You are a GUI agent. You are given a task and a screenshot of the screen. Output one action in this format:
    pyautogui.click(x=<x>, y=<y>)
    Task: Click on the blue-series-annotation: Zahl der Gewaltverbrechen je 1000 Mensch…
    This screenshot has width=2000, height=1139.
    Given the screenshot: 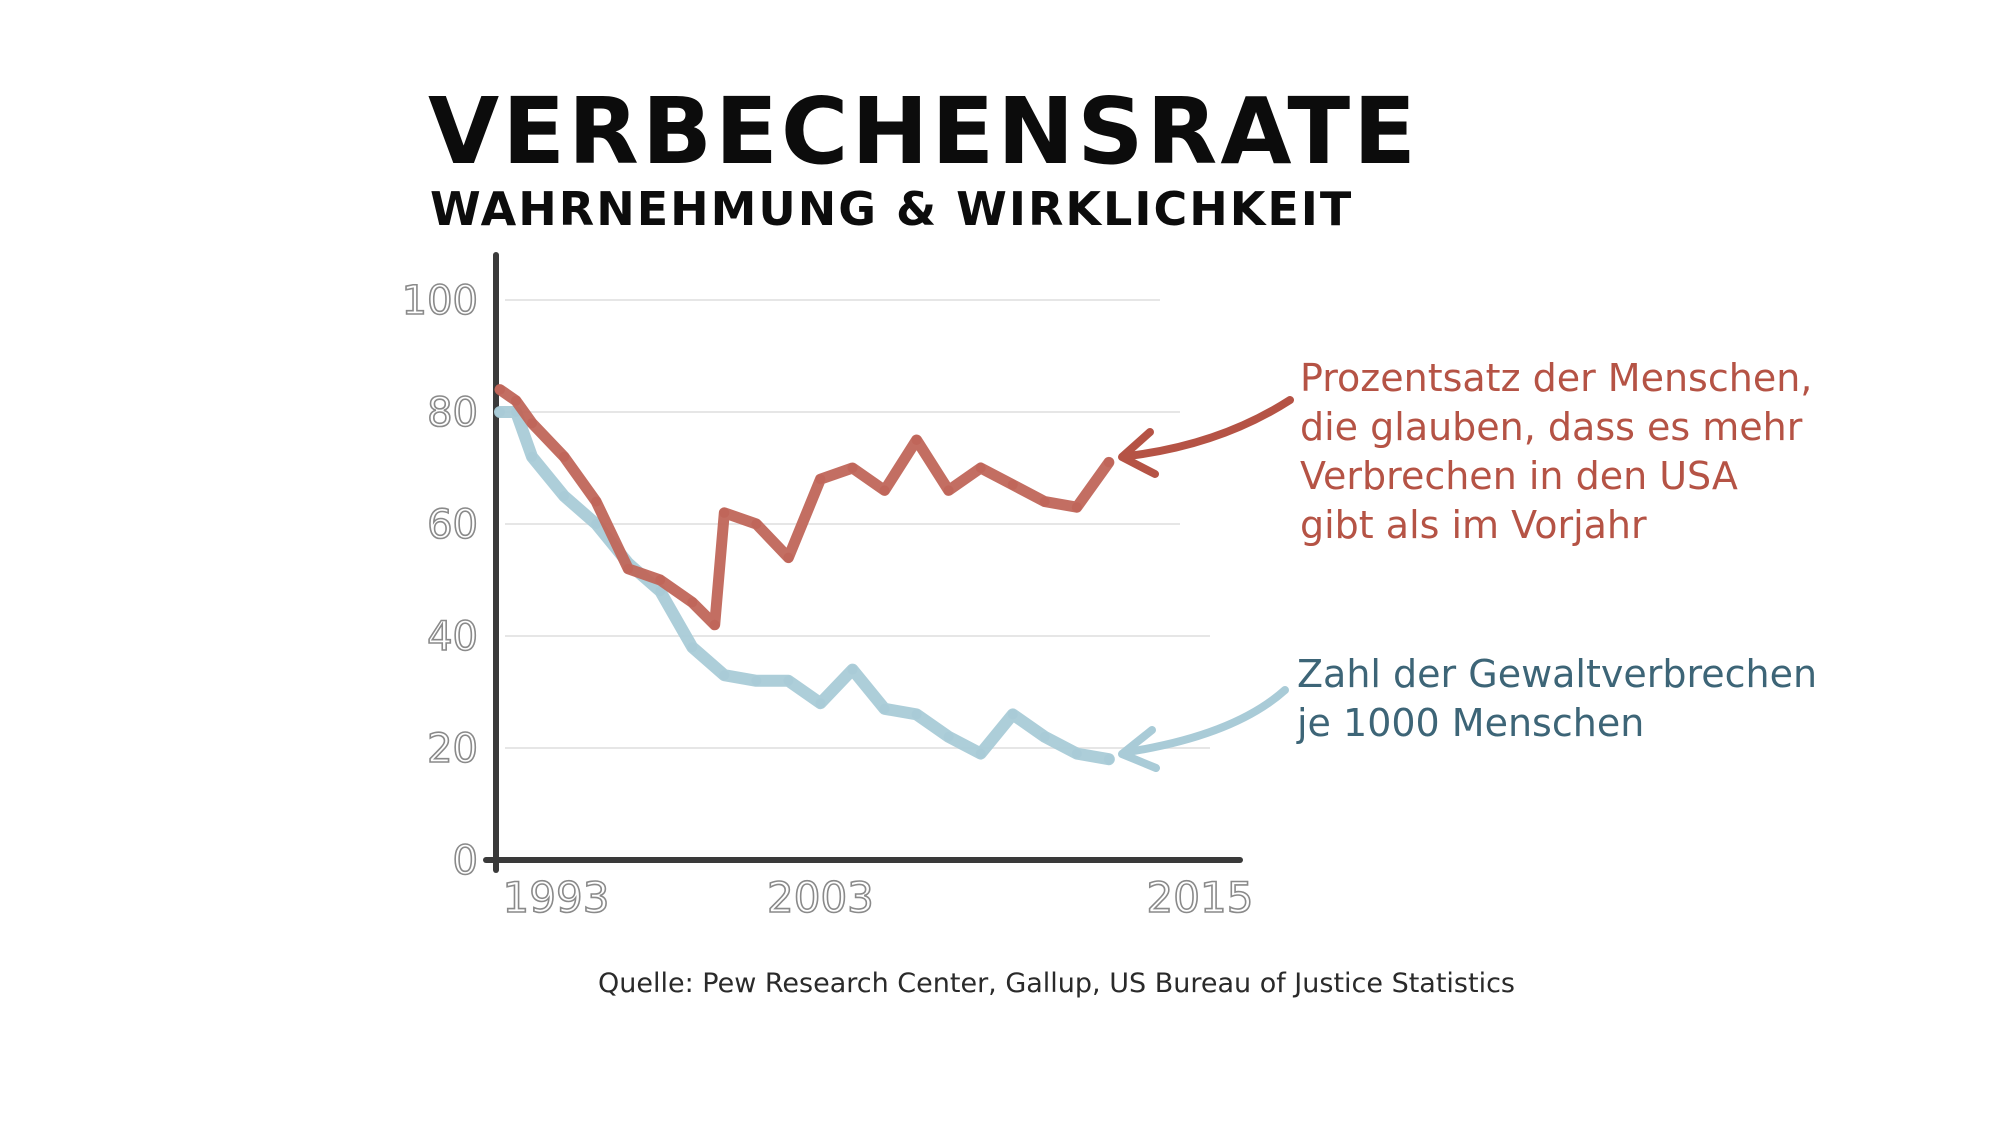 What is the action you would take?
    pyautogui.click(x=1577, y=699)
    